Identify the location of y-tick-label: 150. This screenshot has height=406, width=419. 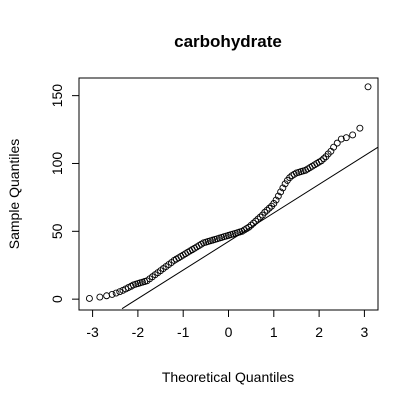
(57, 96).